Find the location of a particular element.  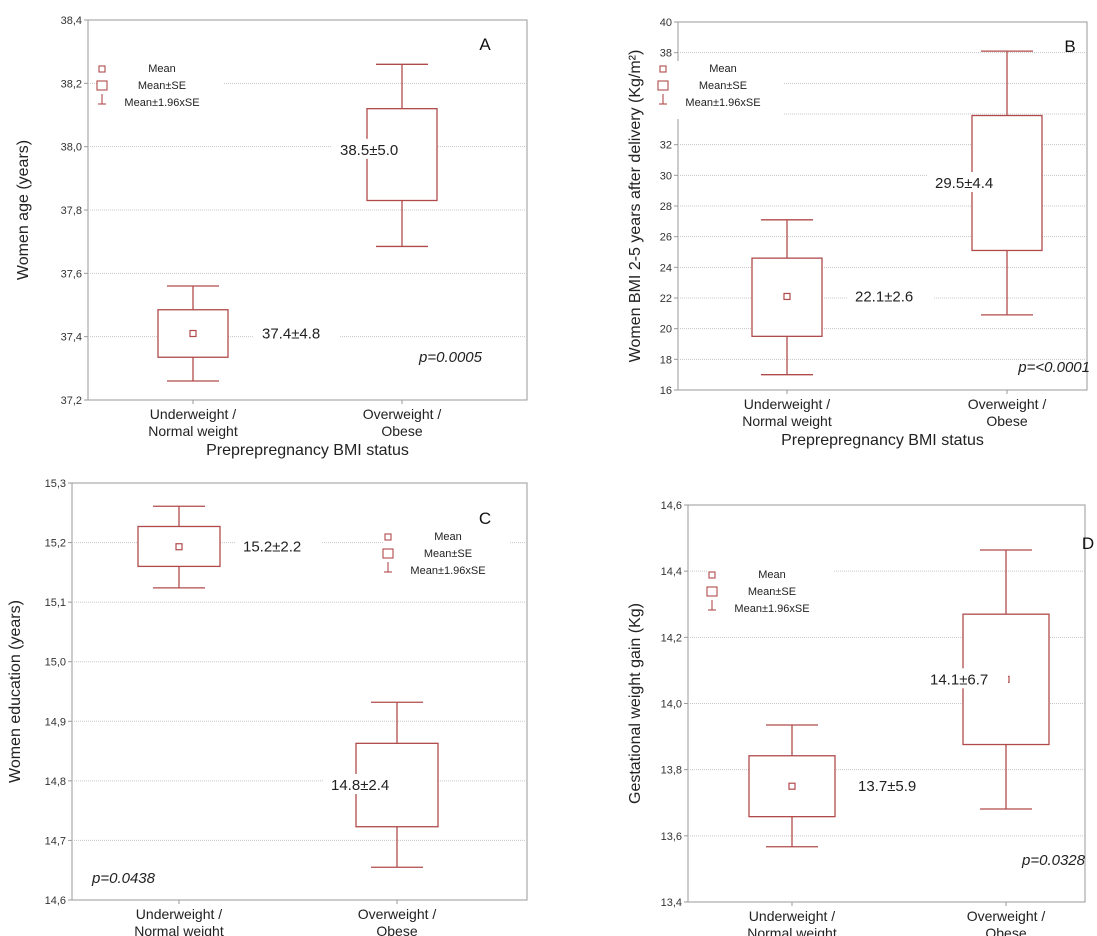

p-value-label: p=<0.0001 is located at coordinates (1053, 367).